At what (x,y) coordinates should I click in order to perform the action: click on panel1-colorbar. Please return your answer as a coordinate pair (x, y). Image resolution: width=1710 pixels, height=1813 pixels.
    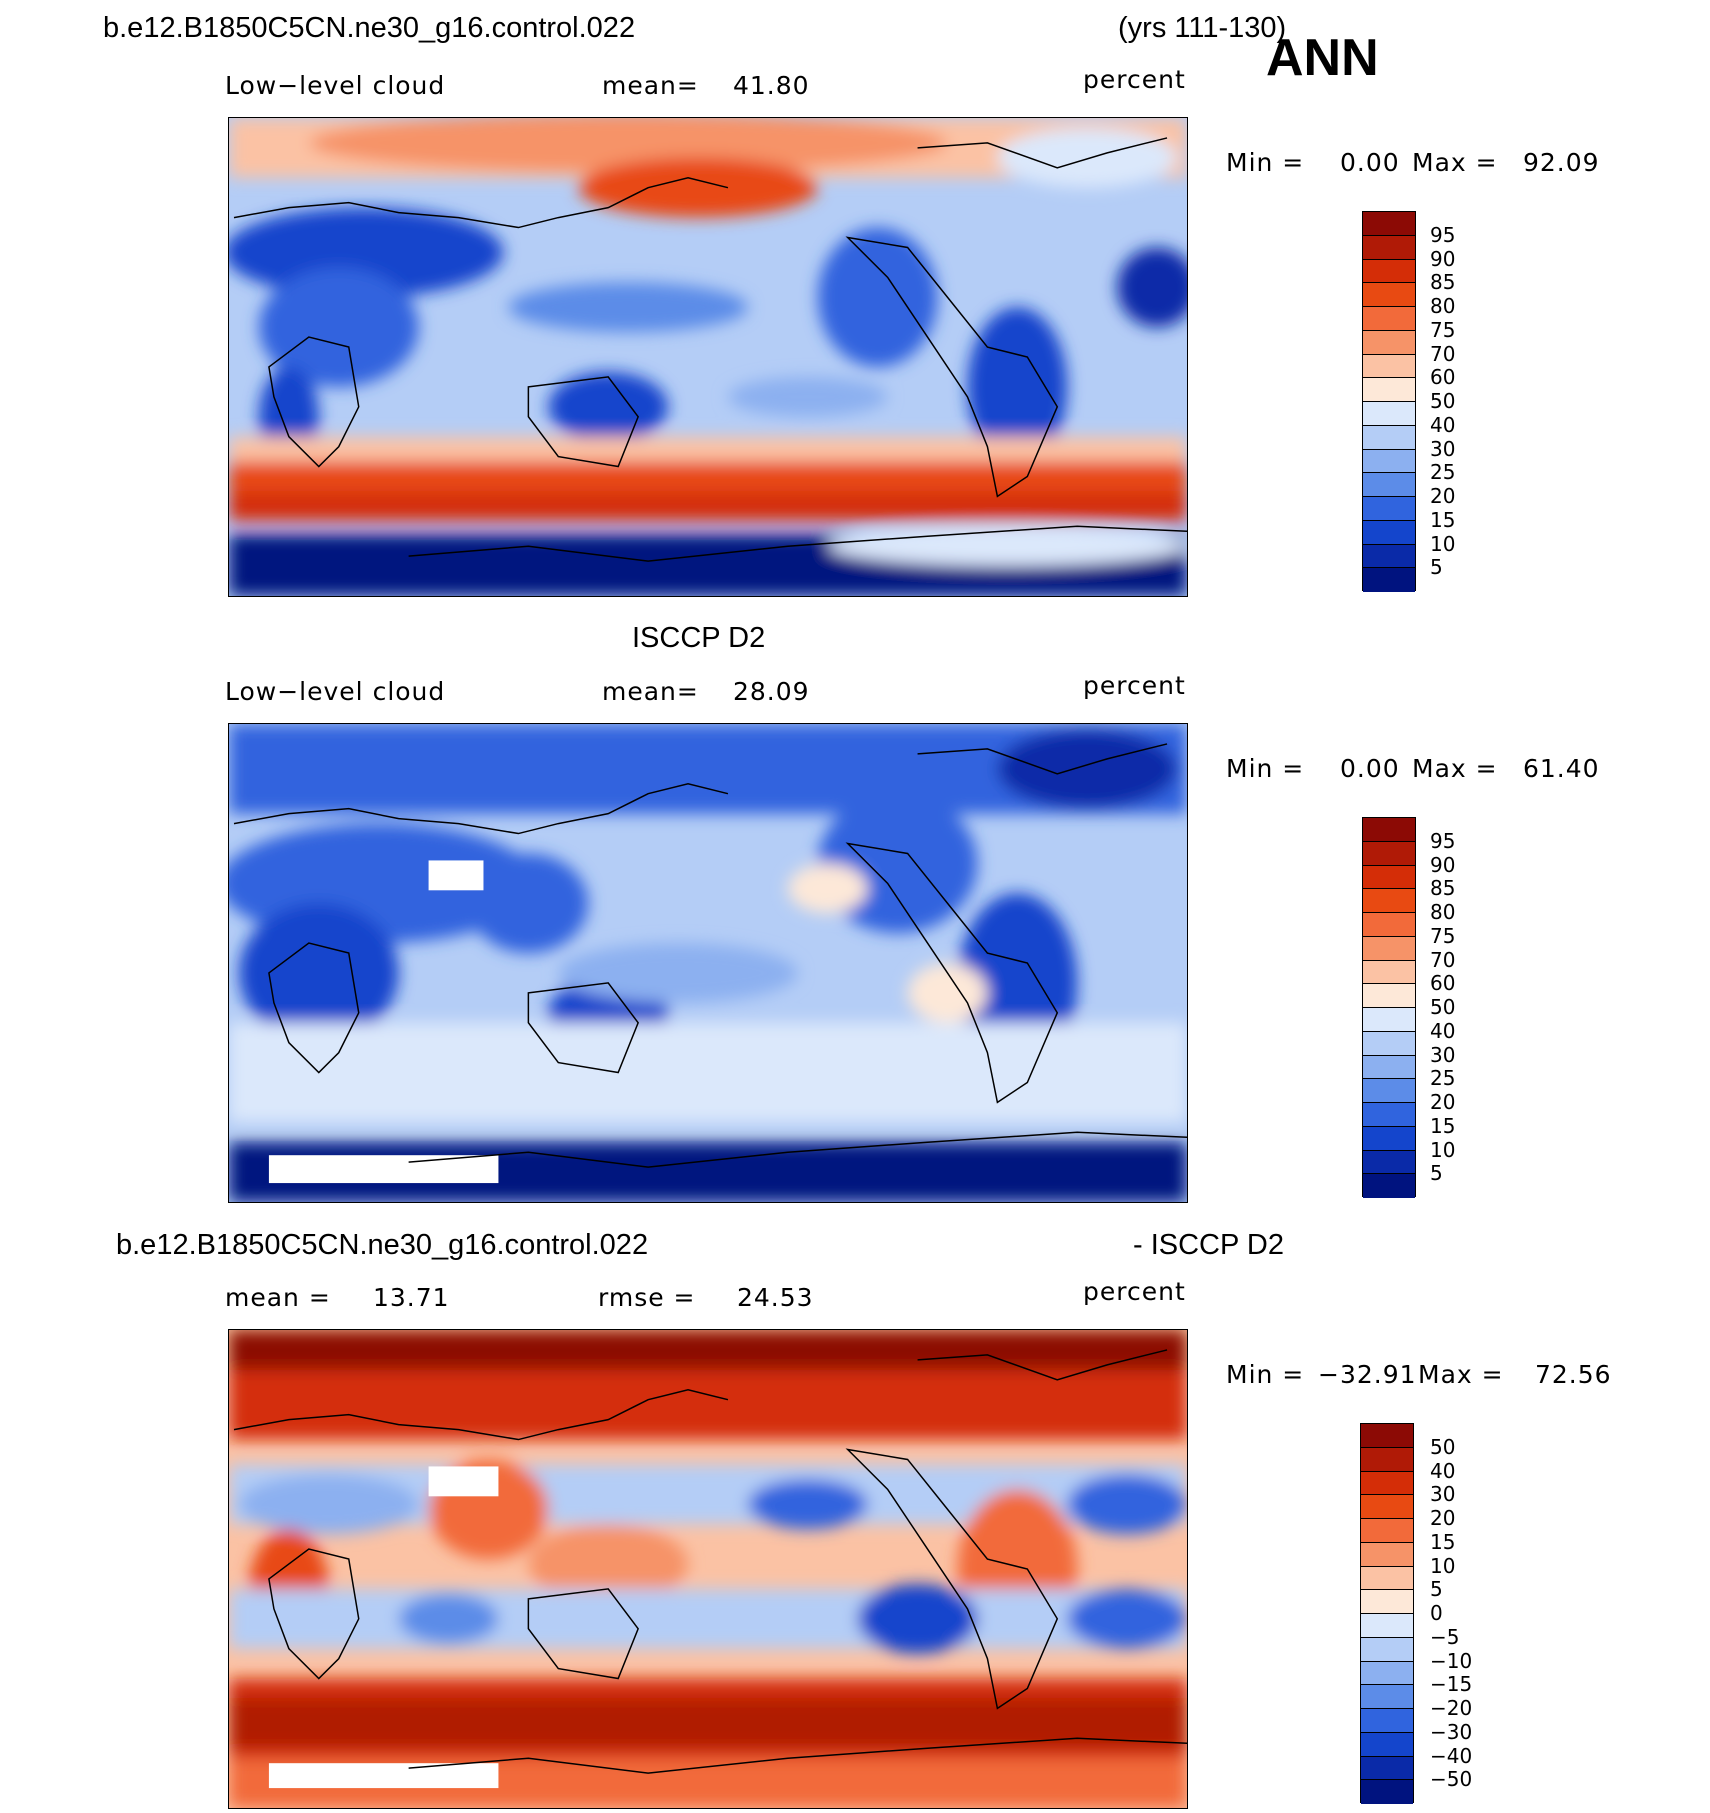
    Looking at the image, I should click on (1389, 401).